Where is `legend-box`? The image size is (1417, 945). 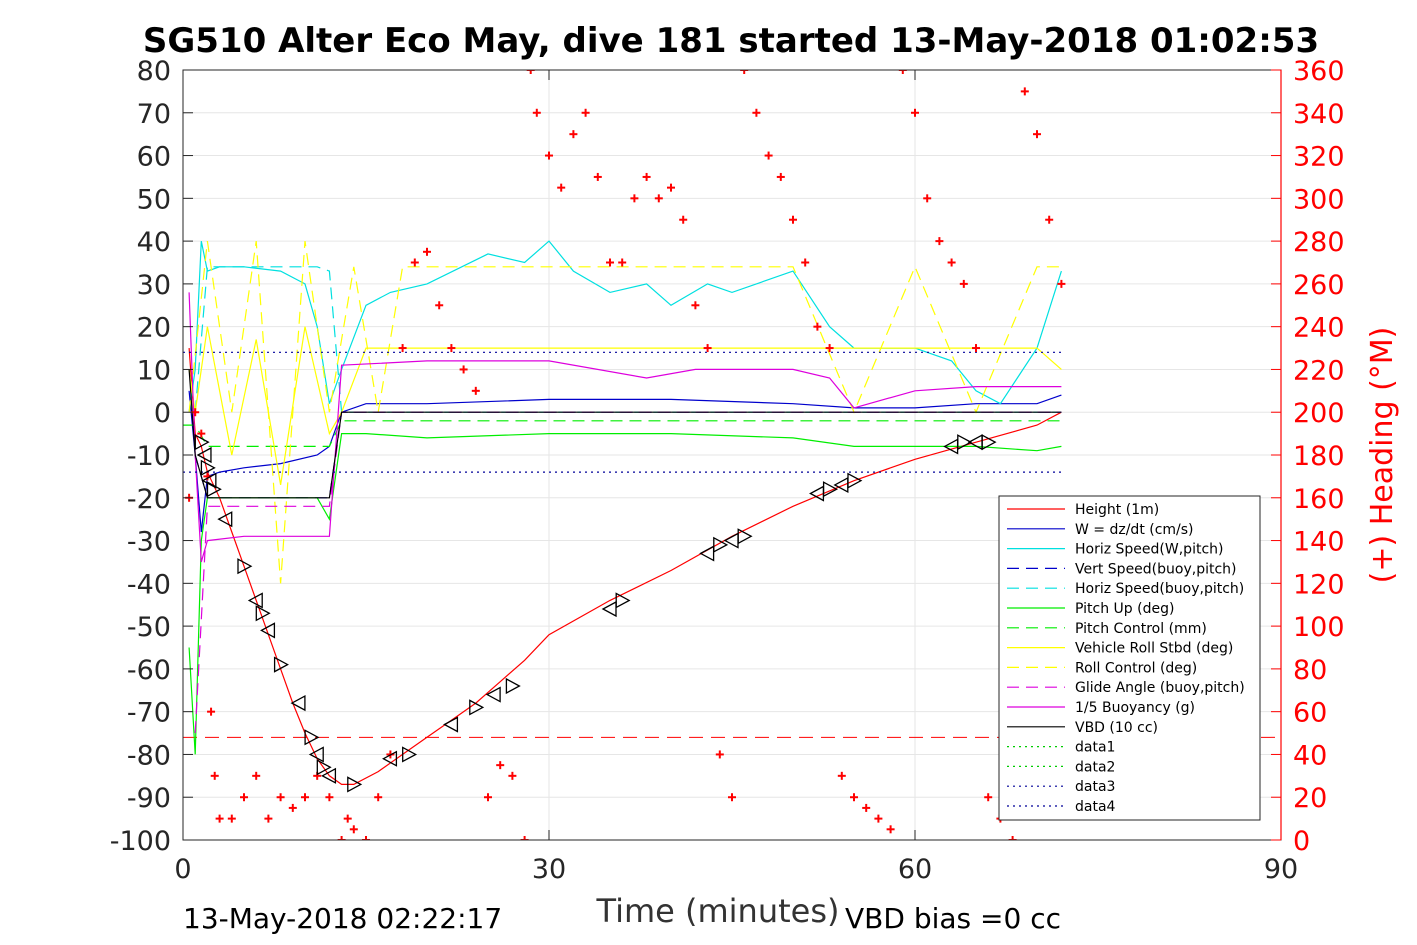 legend-box is located at coordinates (1129, 658).